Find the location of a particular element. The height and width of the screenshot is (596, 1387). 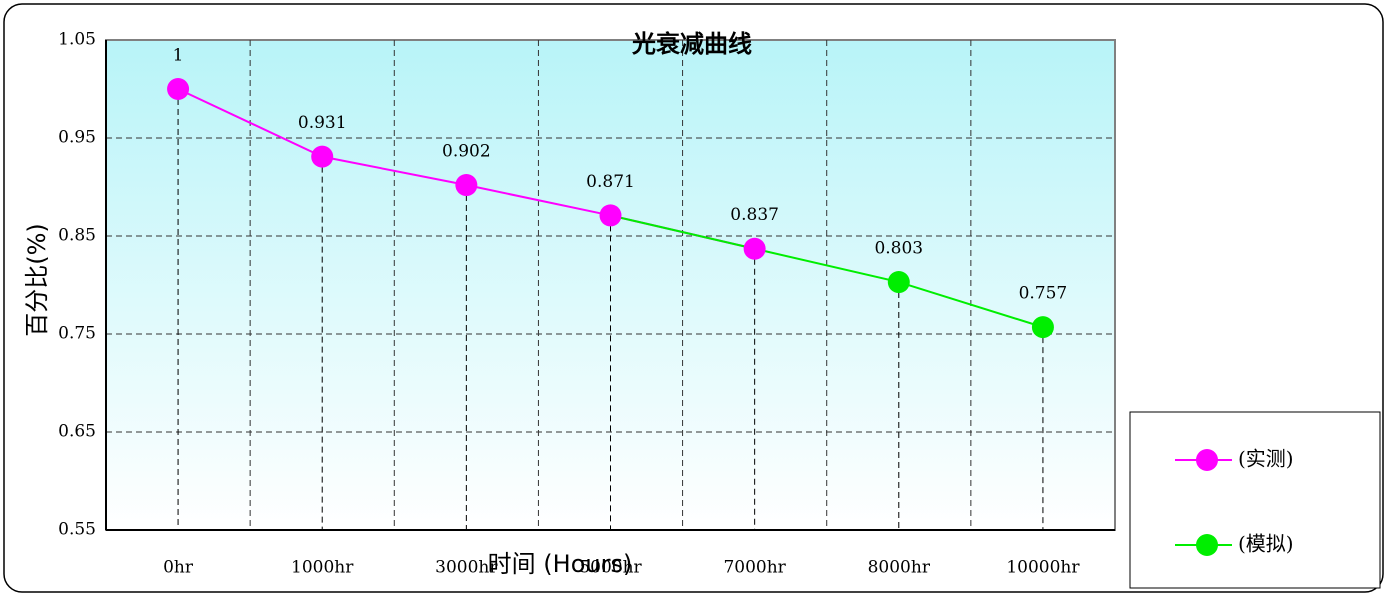

legend-label: (模拟) is located at coordinates (1266, 544).